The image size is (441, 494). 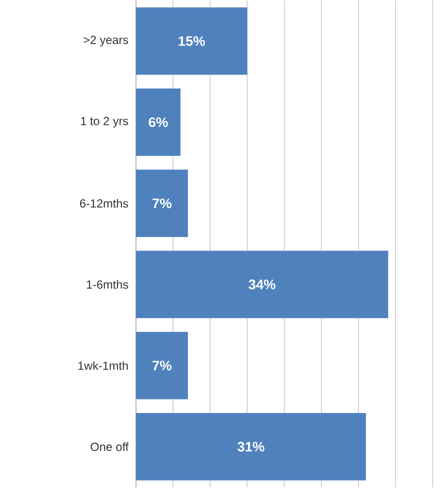 I want to click on data-label: 6%, so click(x=158, y=122).